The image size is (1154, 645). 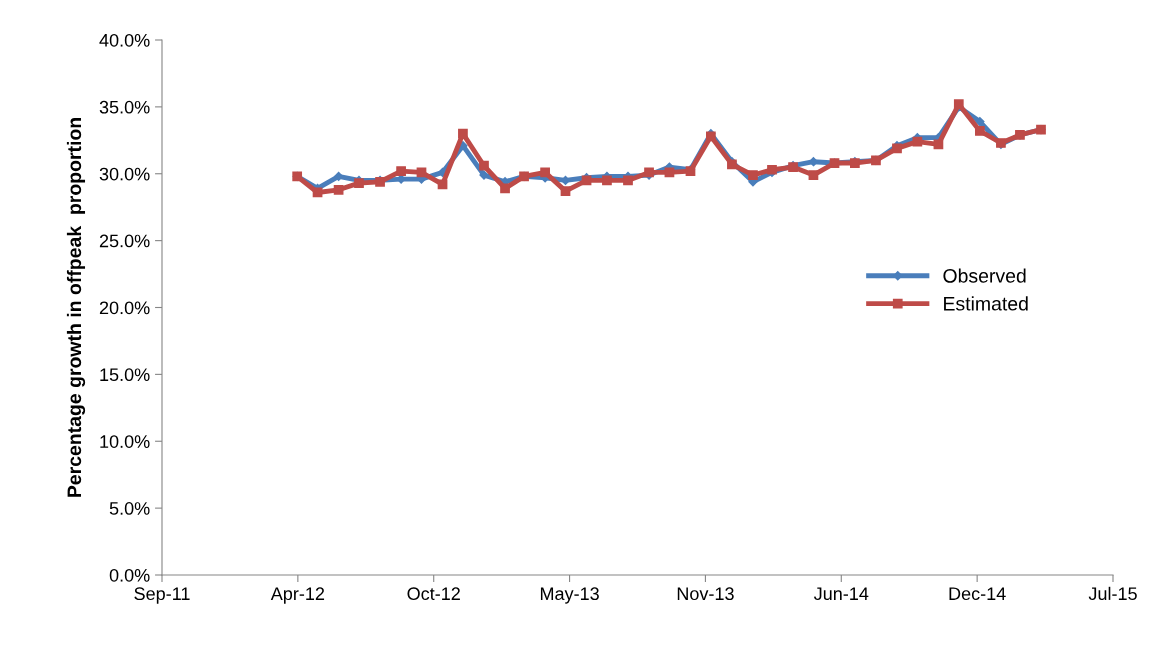 What do you see at coordinates (569, 595) in the screenshot?
I see `x-tick-label: May-13` at bounding box center [569, 595].